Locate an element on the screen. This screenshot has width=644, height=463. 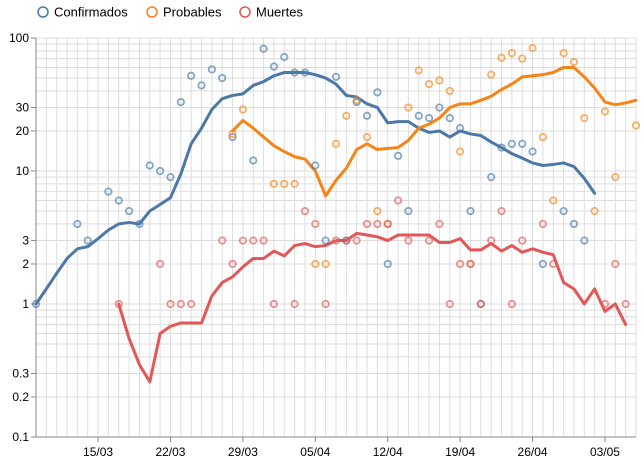
y-tick-label: 2 is located at coordinates (25, 264).